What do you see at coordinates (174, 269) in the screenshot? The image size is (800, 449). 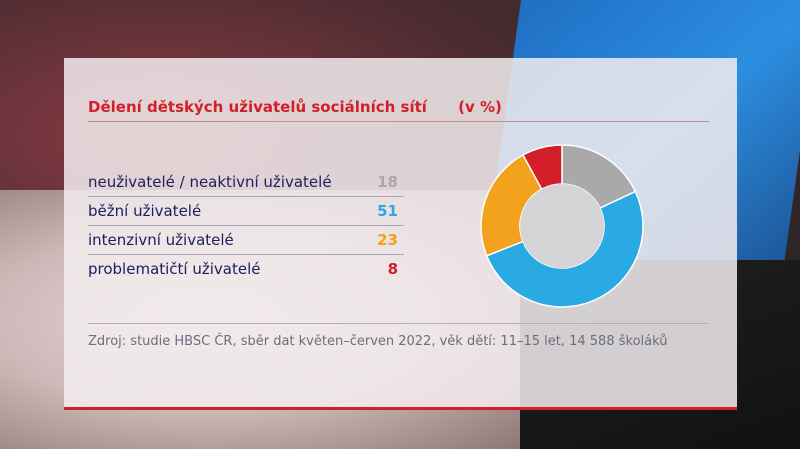 I see `legend-label: problematičtí uživatelé` at bounding box center [174, 269].